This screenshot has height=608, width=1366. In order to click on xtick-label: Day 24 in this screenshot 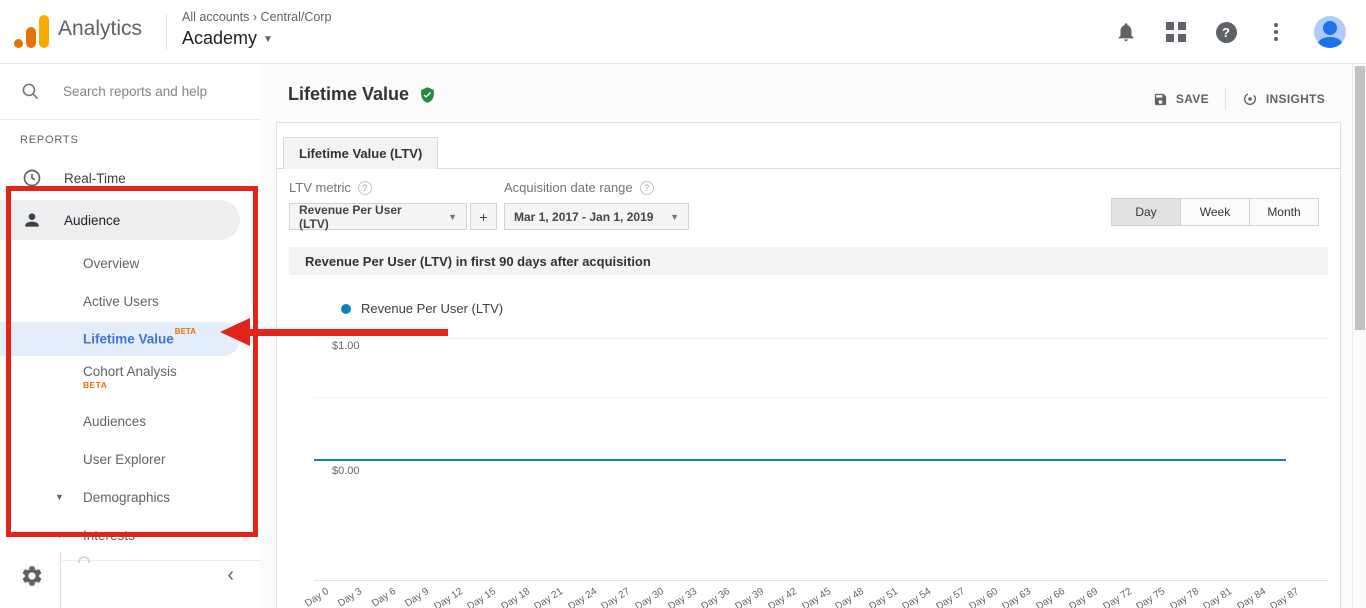, I will do `click(582, 597)`.